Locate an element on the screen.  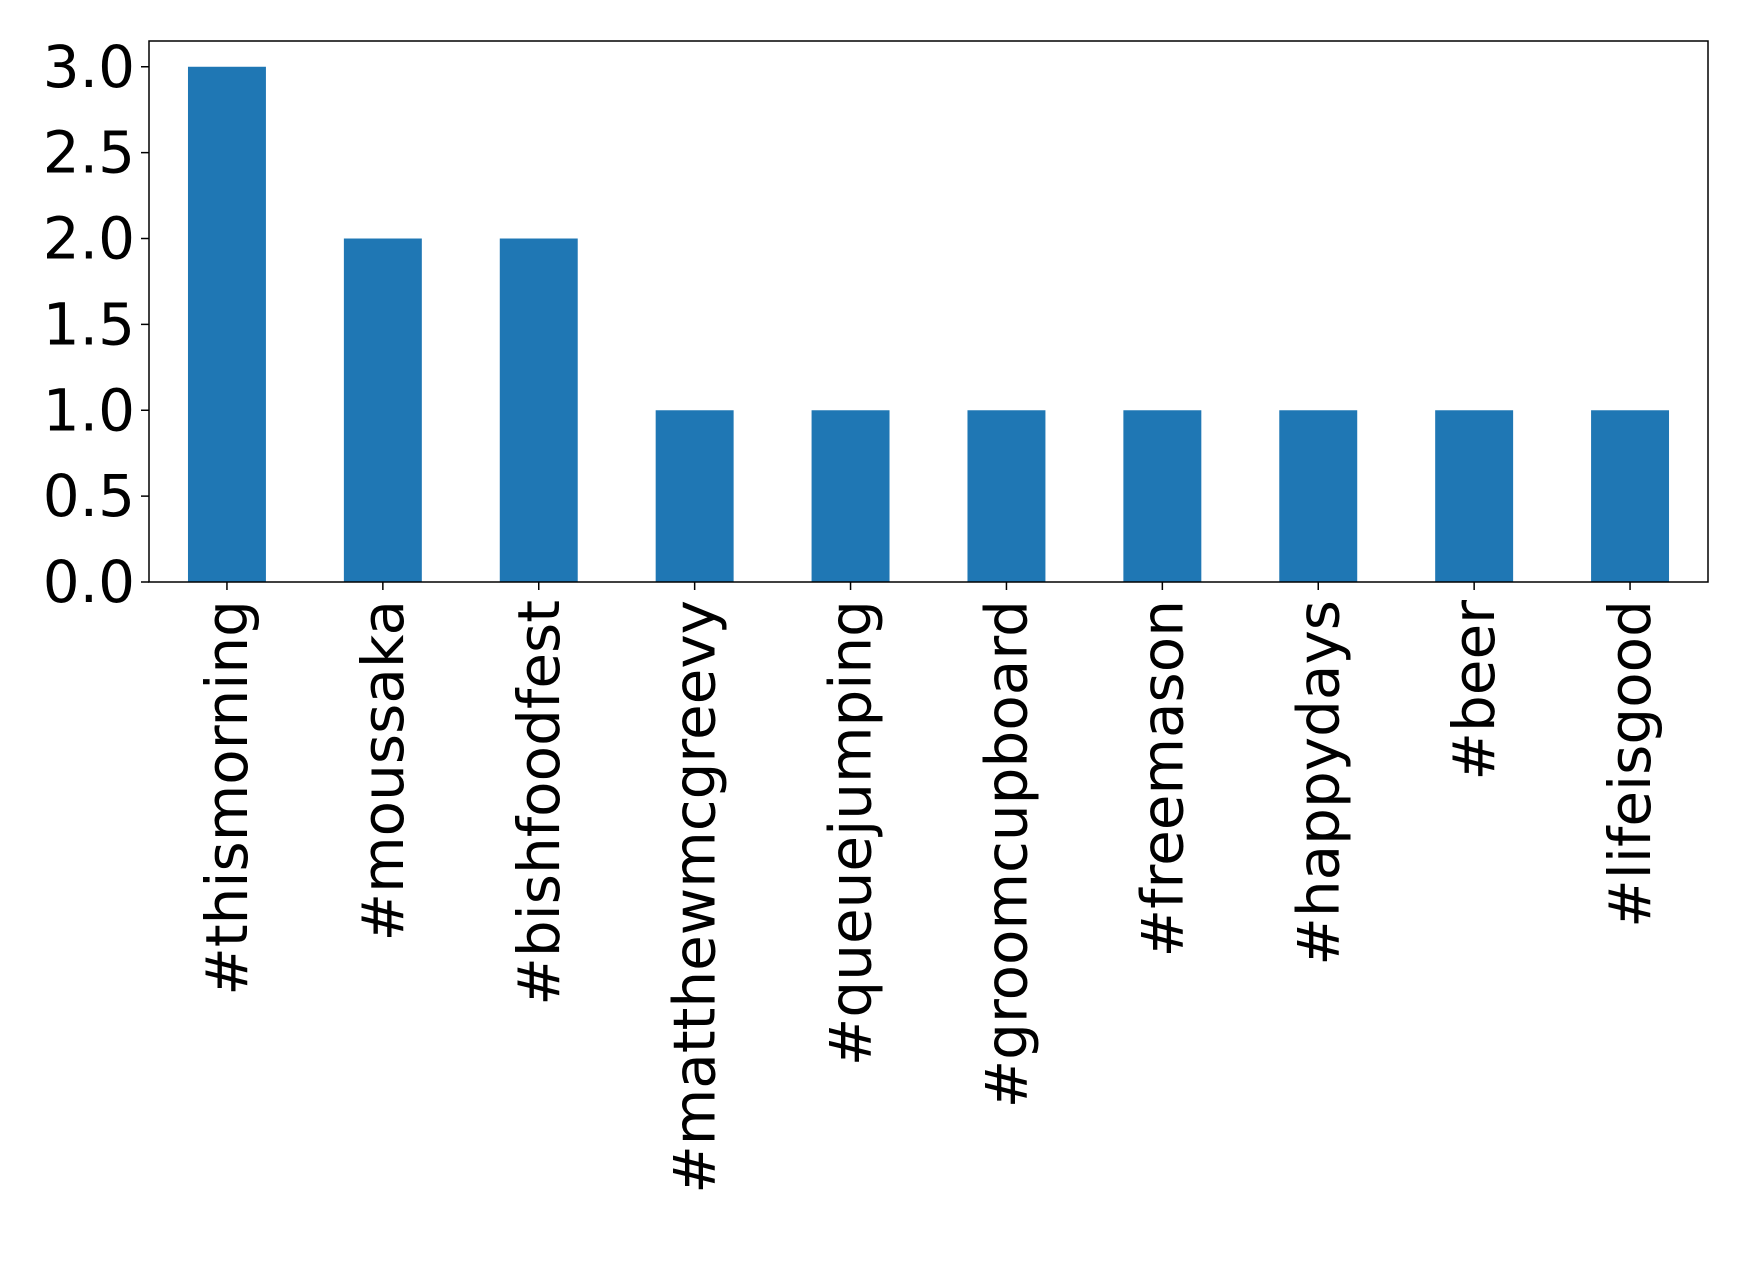
x-tick-label: #bishfoodfest is located at coordinates (539, 803).